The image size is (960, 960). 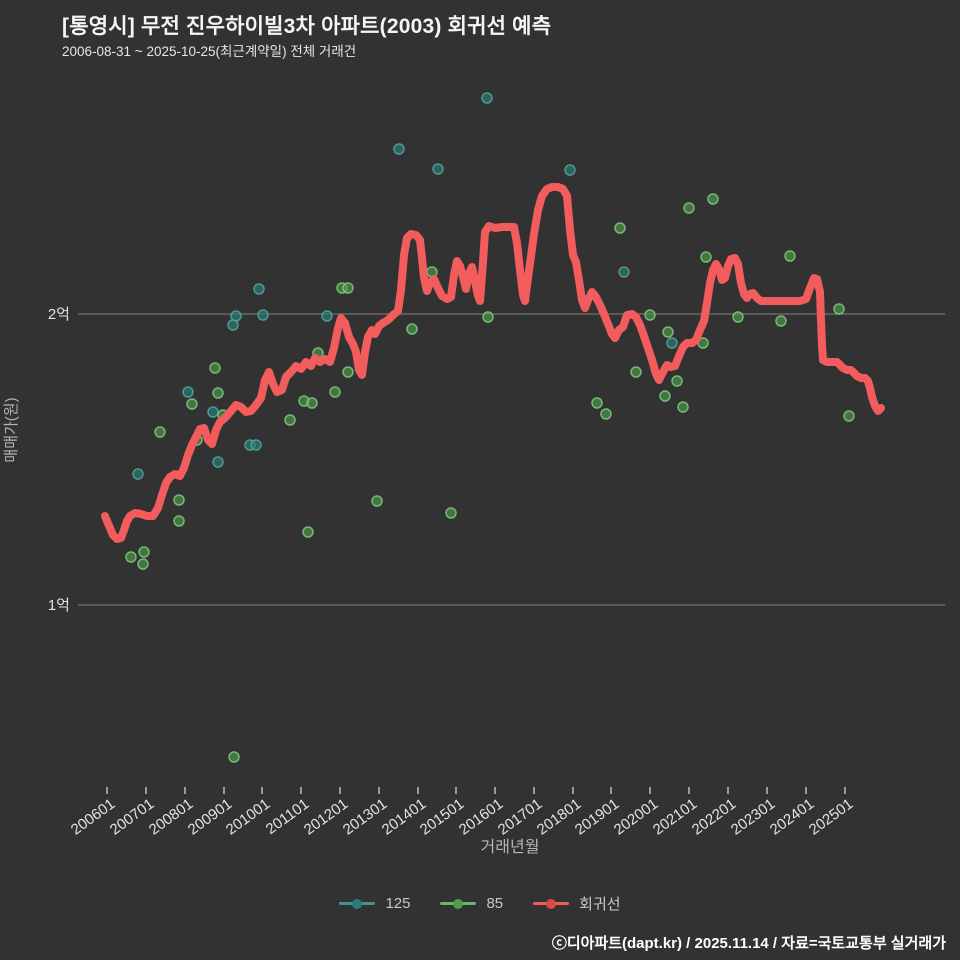 What do you see at coordinates (714, 816) in the screenshot?
I see `x-tick-label: 202201` at bounding box center [714, 816].